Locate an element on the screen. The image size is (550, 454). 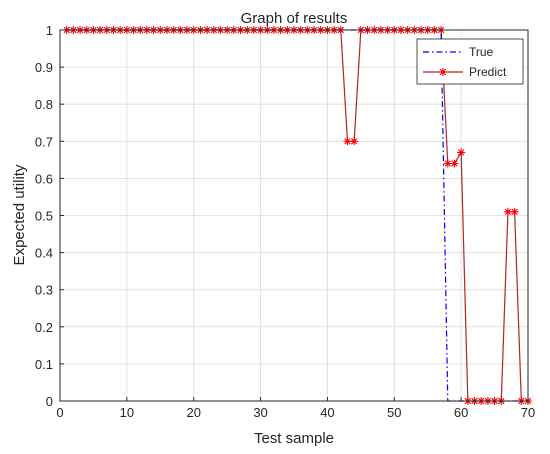
x-tick-label: 0 is located at coordinates (59, 412).